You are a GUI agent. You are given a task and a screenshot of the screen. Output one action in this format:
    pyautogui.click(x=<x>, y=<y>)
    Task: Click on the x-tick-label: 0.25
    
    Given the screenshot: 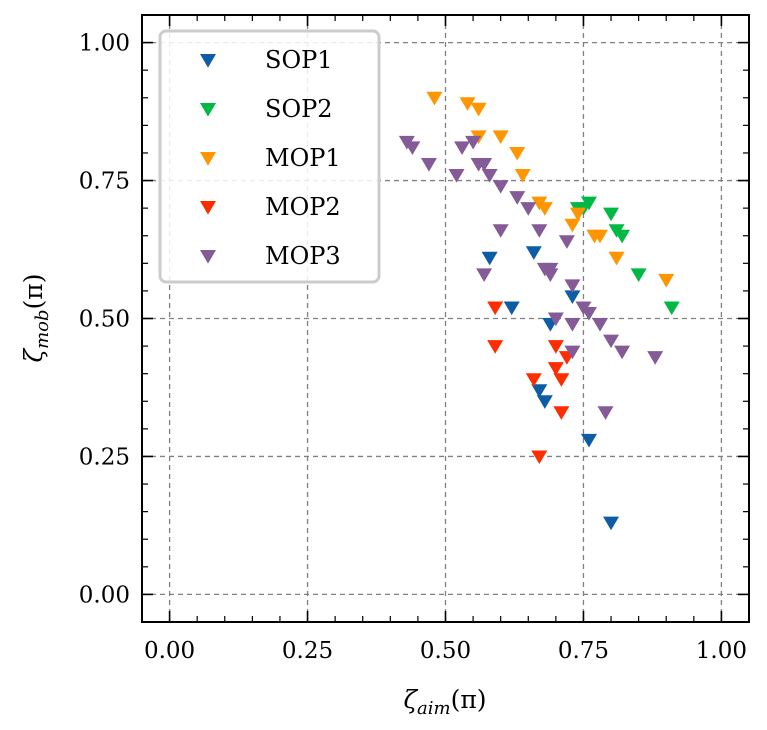 What is the action you would take?
    pyautogui.click(x=307, y=651)
    